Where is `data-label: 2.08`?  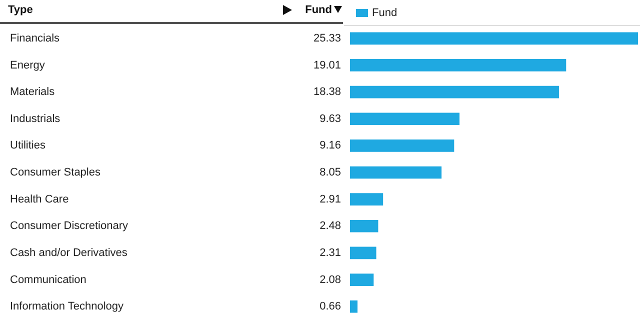 data-label: 2.08 is located at coordinates (330, 280).